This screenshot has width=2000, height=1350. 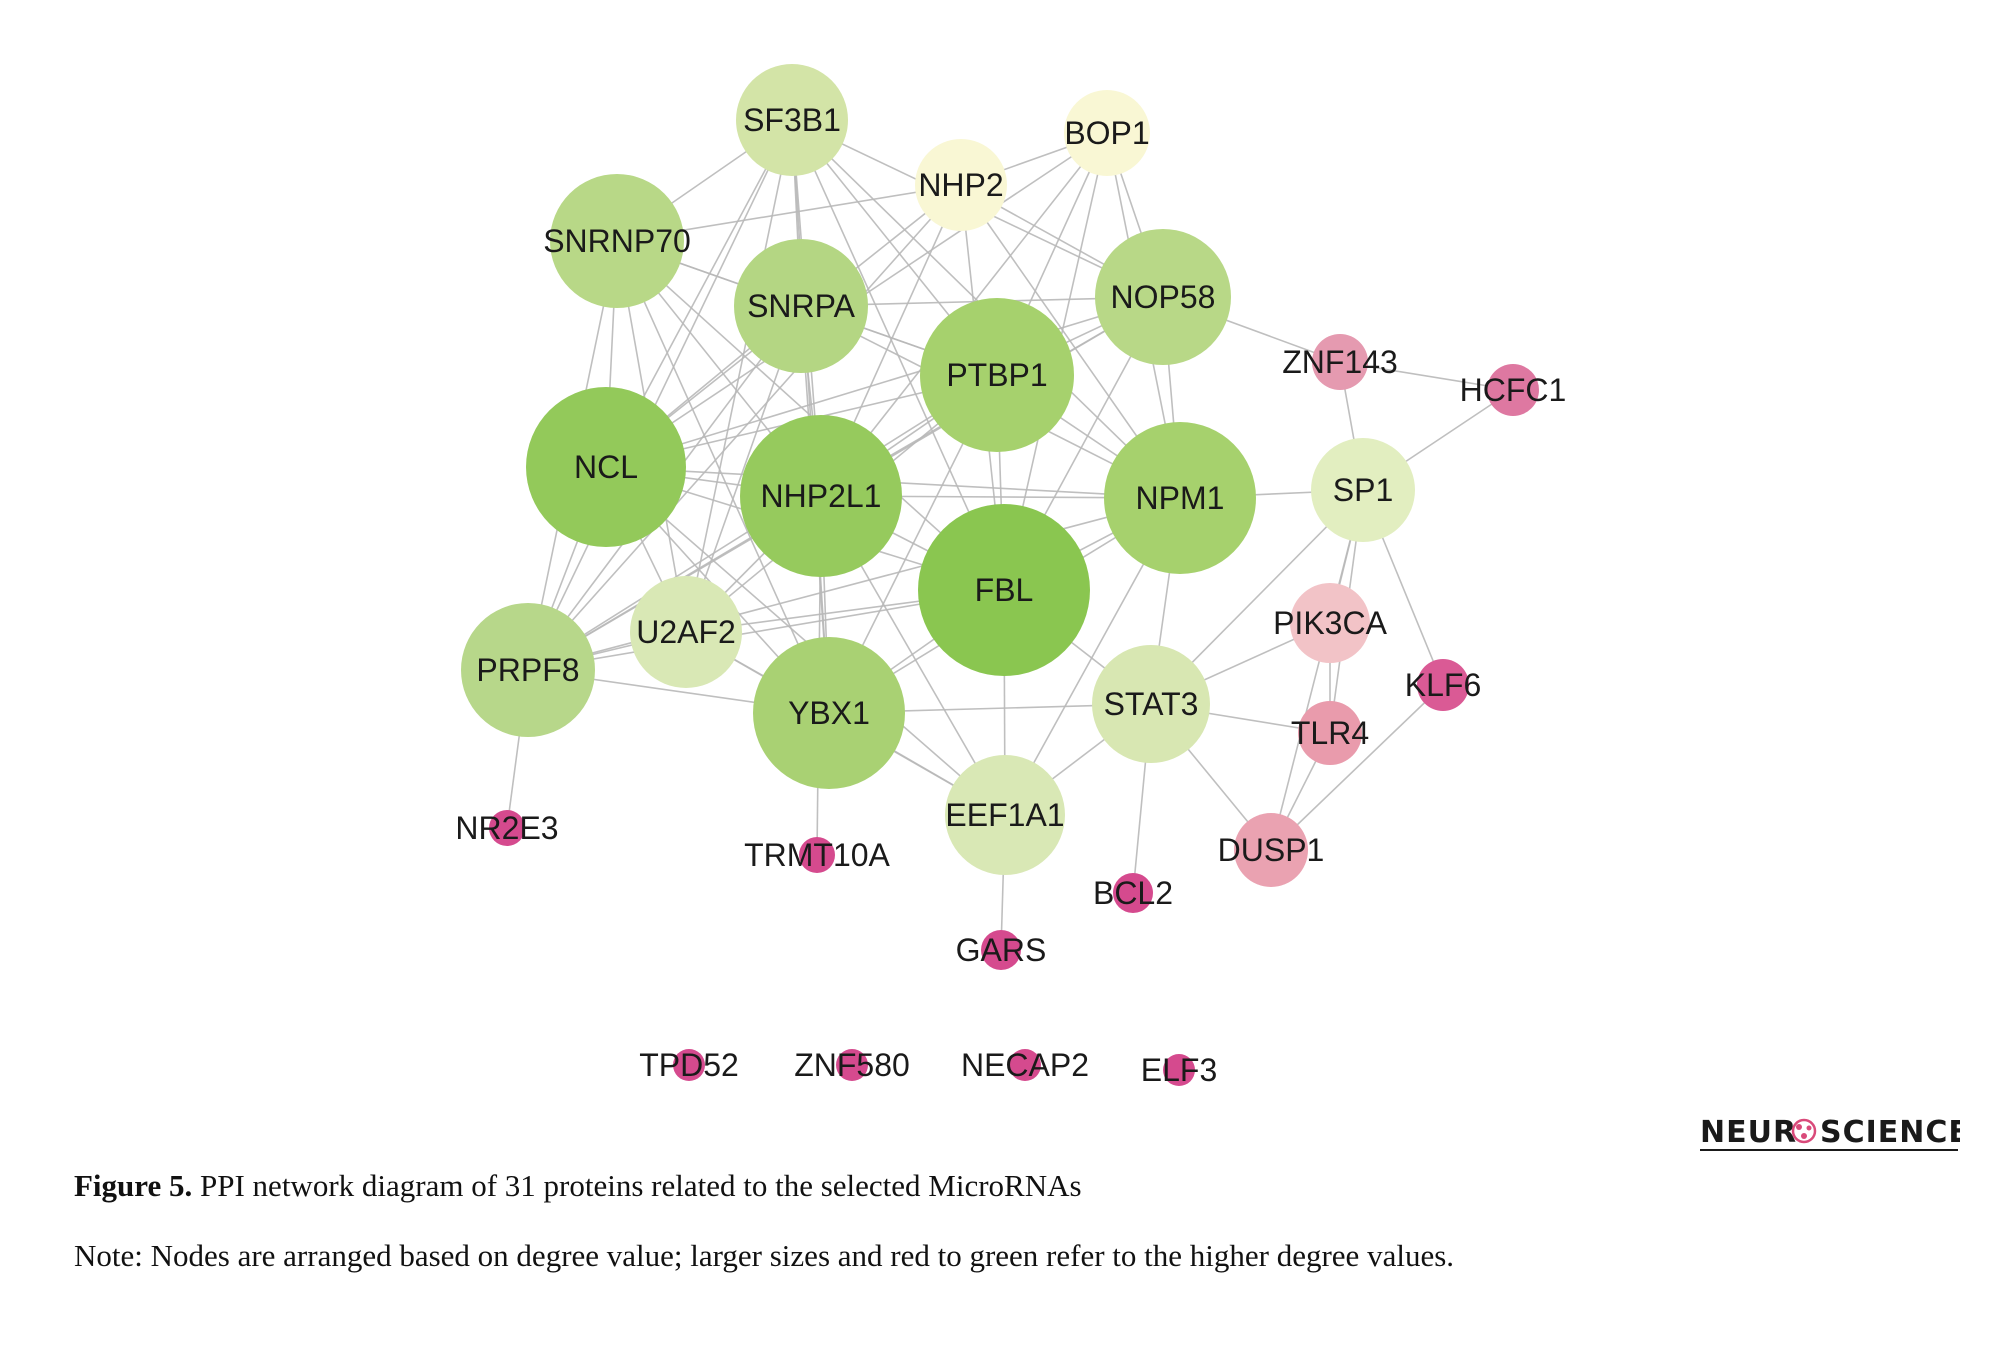 I want to click on node-circle-znf580, so click(x=852, y=1065).